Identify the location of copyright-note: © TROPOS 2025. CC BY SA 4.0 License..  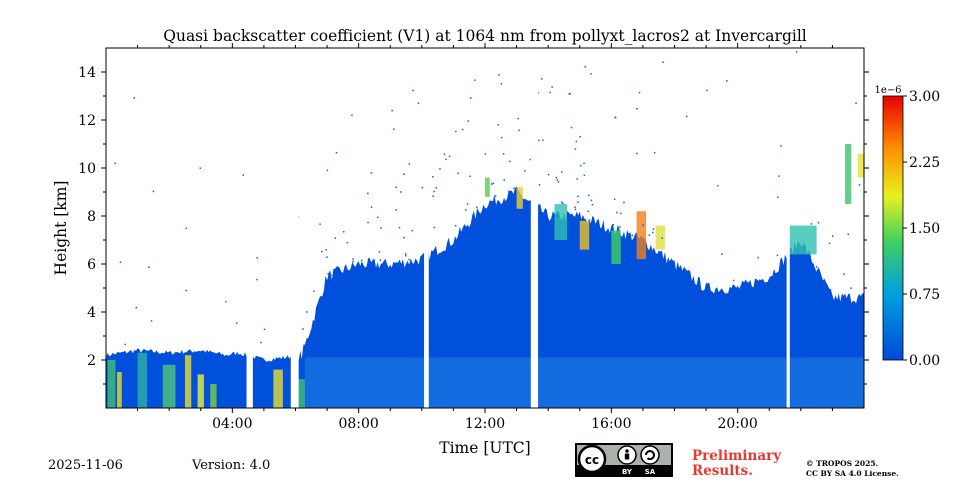
(852, 469).